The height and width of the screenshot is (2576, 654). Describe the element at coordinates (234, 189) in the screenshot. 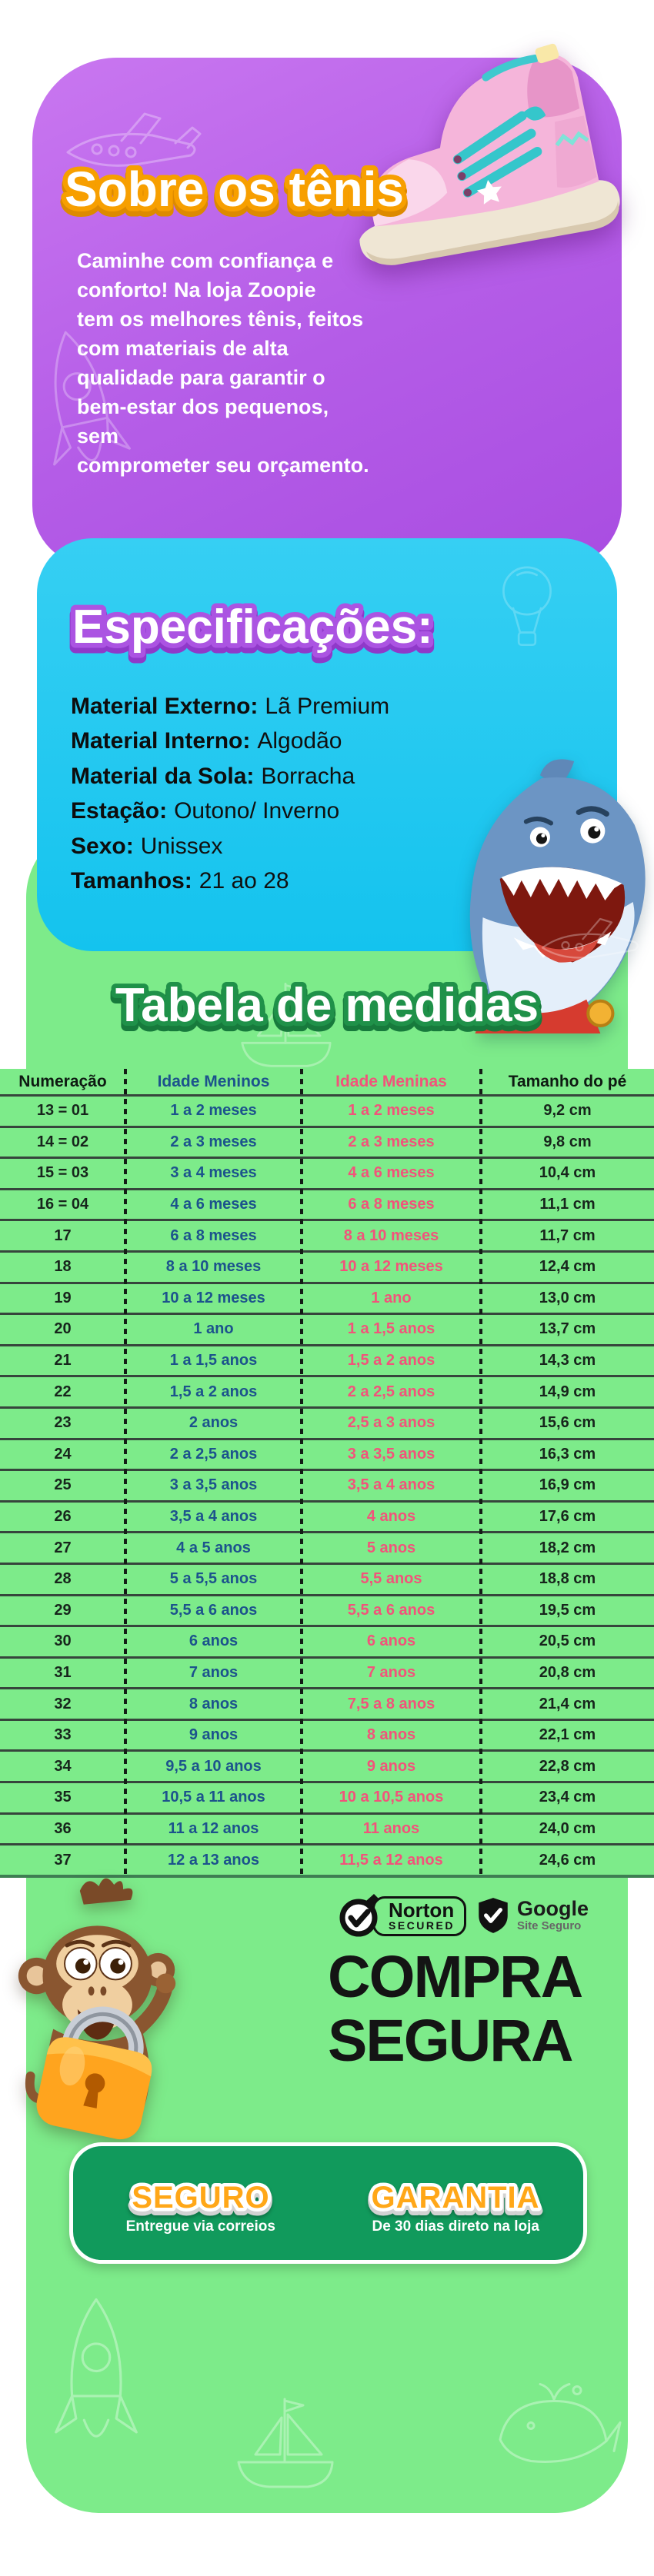

I see `about-title-text: Sobre os tênis` at that location.